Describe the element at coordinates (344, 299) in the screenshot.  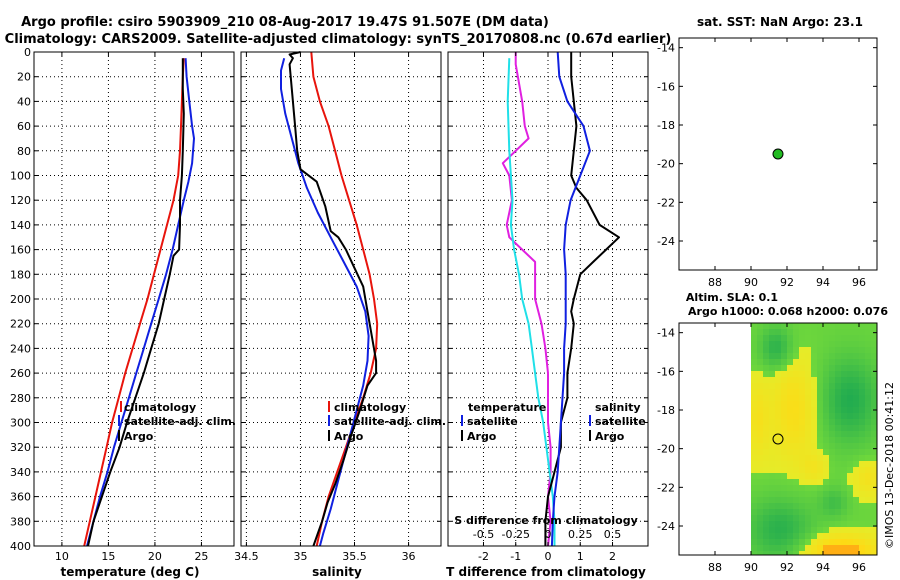
I see `series-climatology` at that location.